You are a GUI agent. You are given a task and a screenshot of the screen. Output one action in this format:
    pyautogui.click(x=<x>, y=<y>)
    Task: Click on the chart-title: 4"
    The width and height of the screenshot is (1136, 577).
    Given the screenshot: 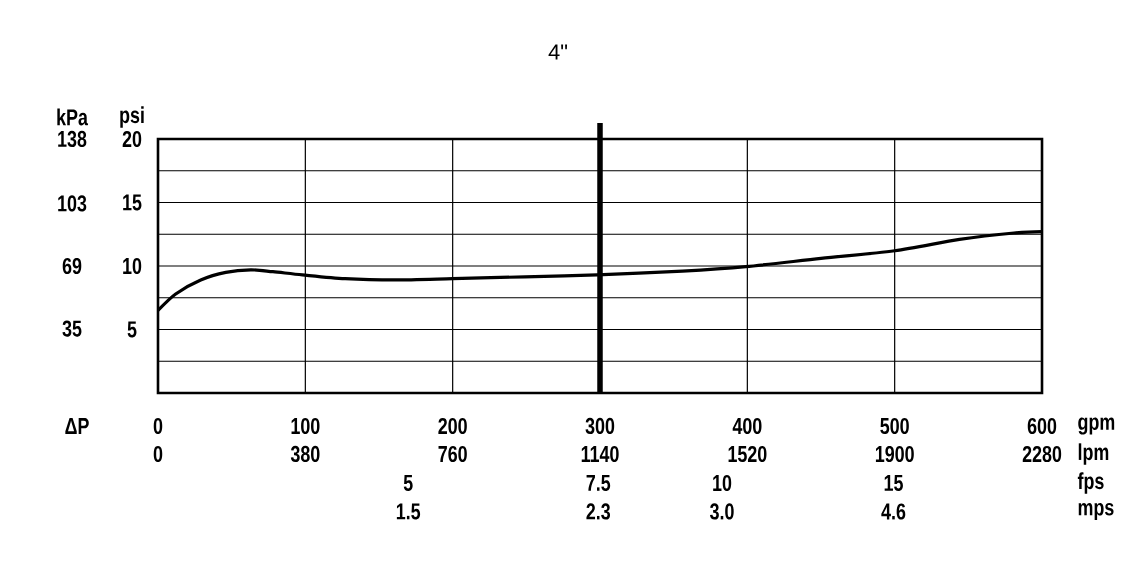 What is the action you would take?
    pyautogui.click(x=558, y=52)
    